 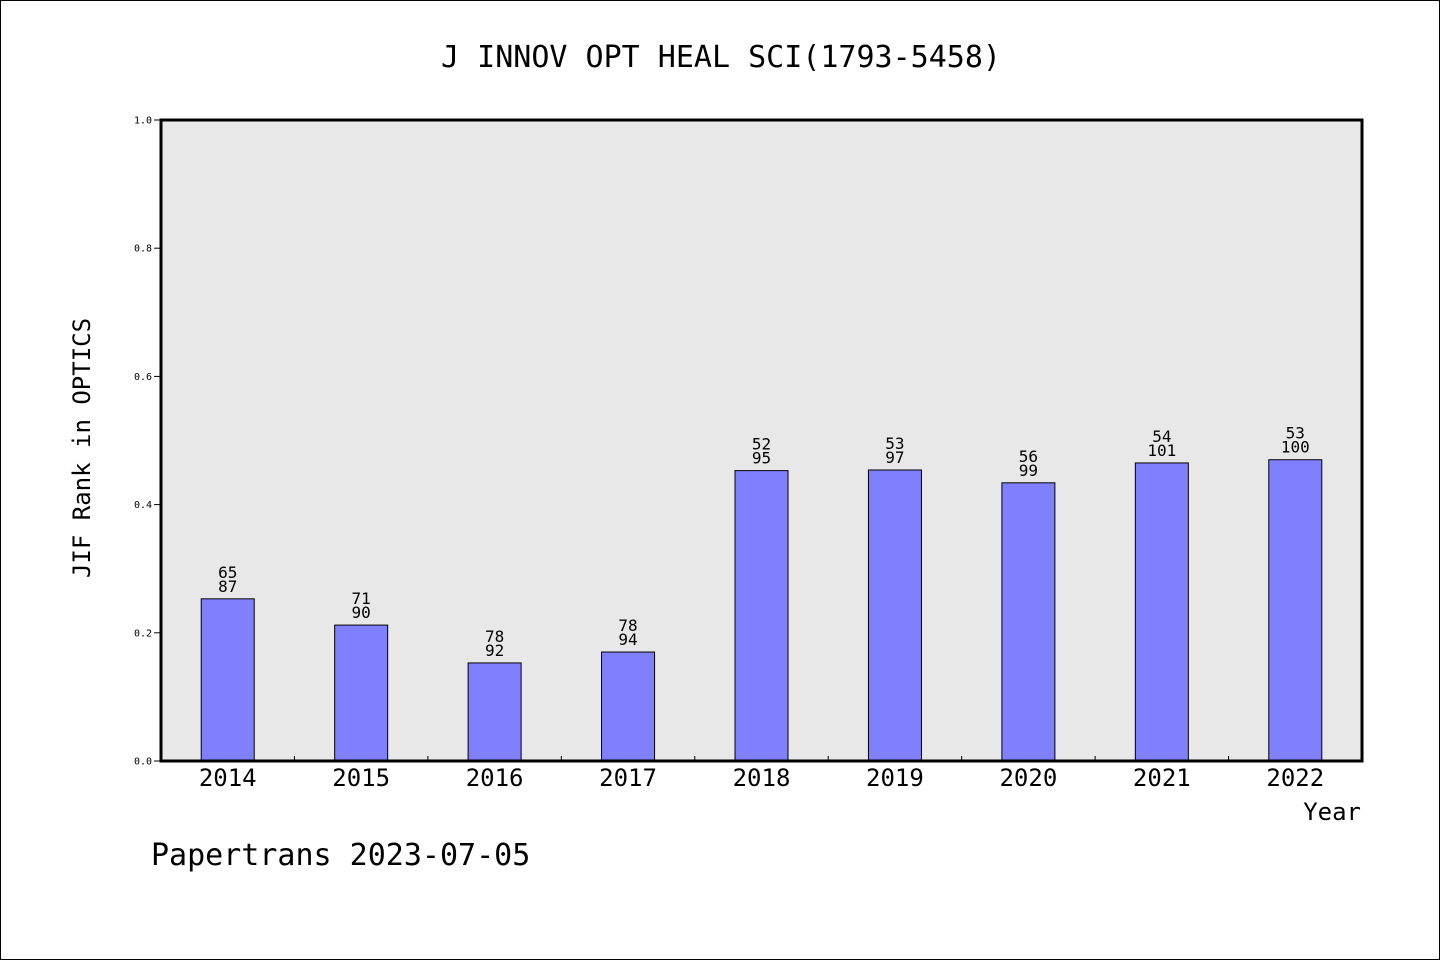 I want to click on y-tick-label: 0.2, so click(x=143, y=633).